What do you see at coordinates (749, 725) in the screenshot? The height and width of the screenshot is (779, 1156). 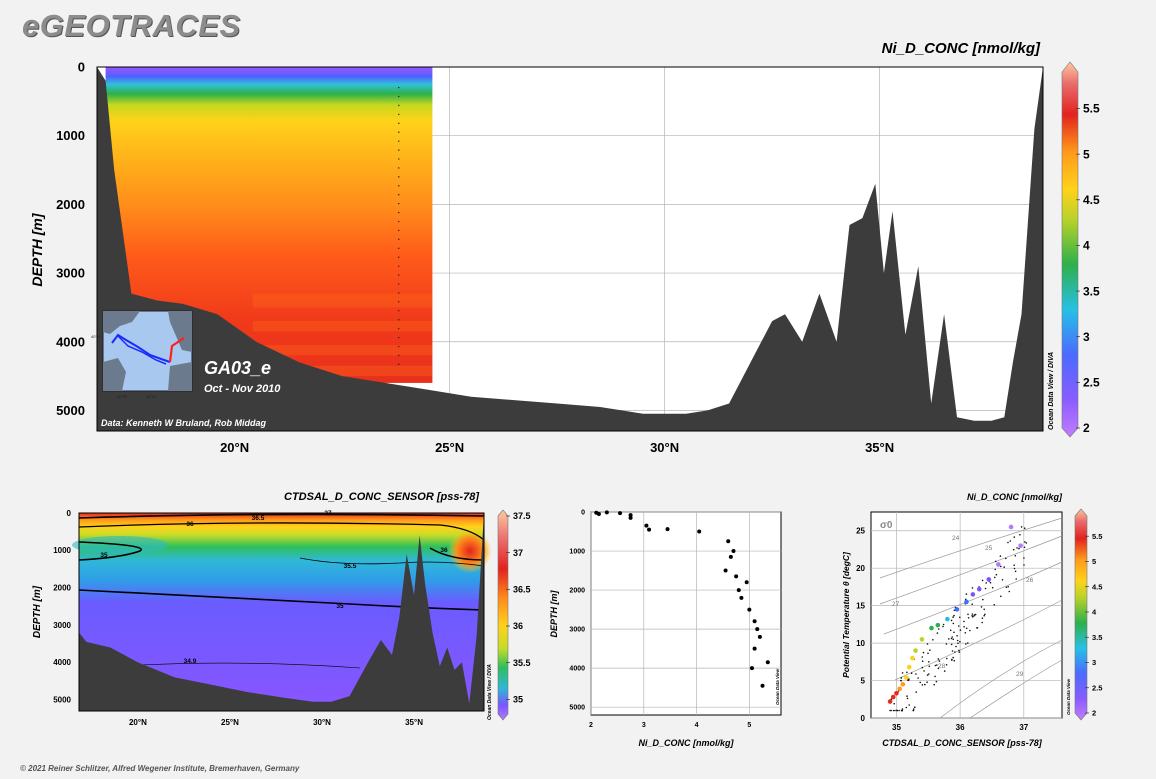 I see `x-tick-label: 5` at bounding box center [749, 725].